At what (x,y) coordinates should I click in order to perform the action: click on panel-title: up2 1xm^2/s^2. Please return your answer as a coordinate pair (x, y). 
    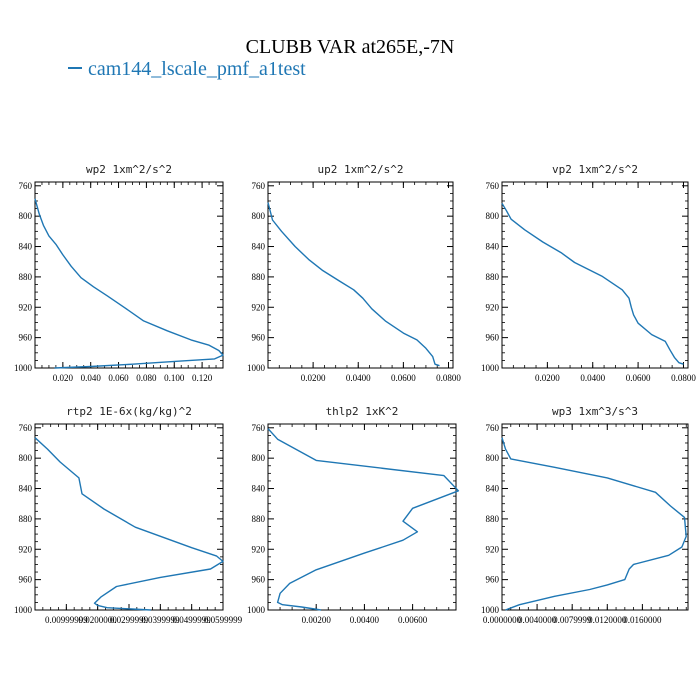
    Looking at the image, I should click on (360, 169).